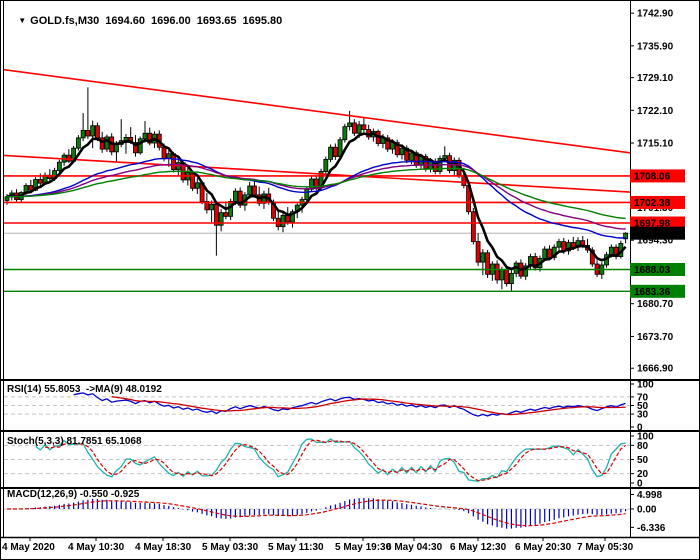 The image size is (700, 560). What do you see at coordinates (230, 547) in the screenshot?
I see `date-tick-label: 5 May 03:30` at bounding box center [230, 547].